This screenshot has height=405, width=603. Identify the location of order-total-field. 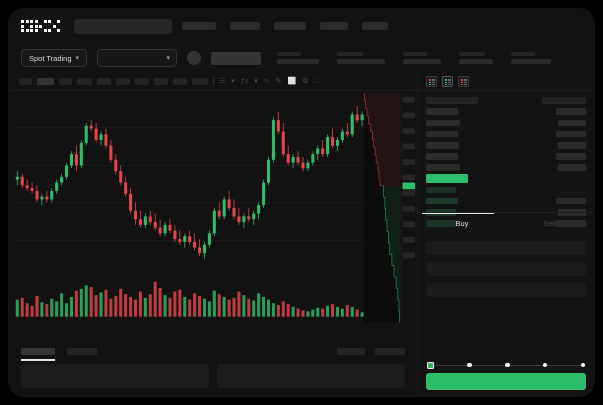
(506, 290).